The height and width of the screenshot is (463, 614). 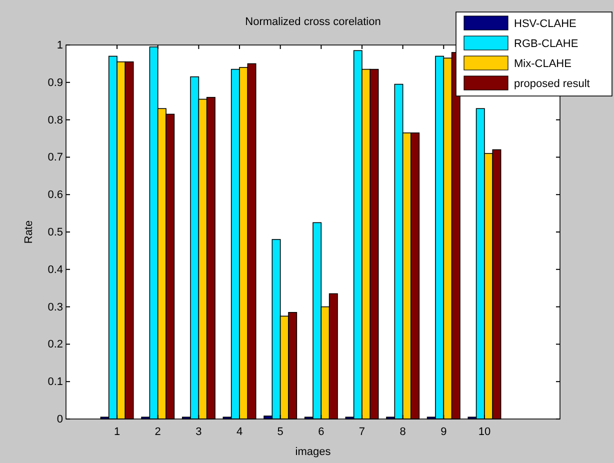 I want to click on x-tick-label: 7, so click(x=362, y=432).